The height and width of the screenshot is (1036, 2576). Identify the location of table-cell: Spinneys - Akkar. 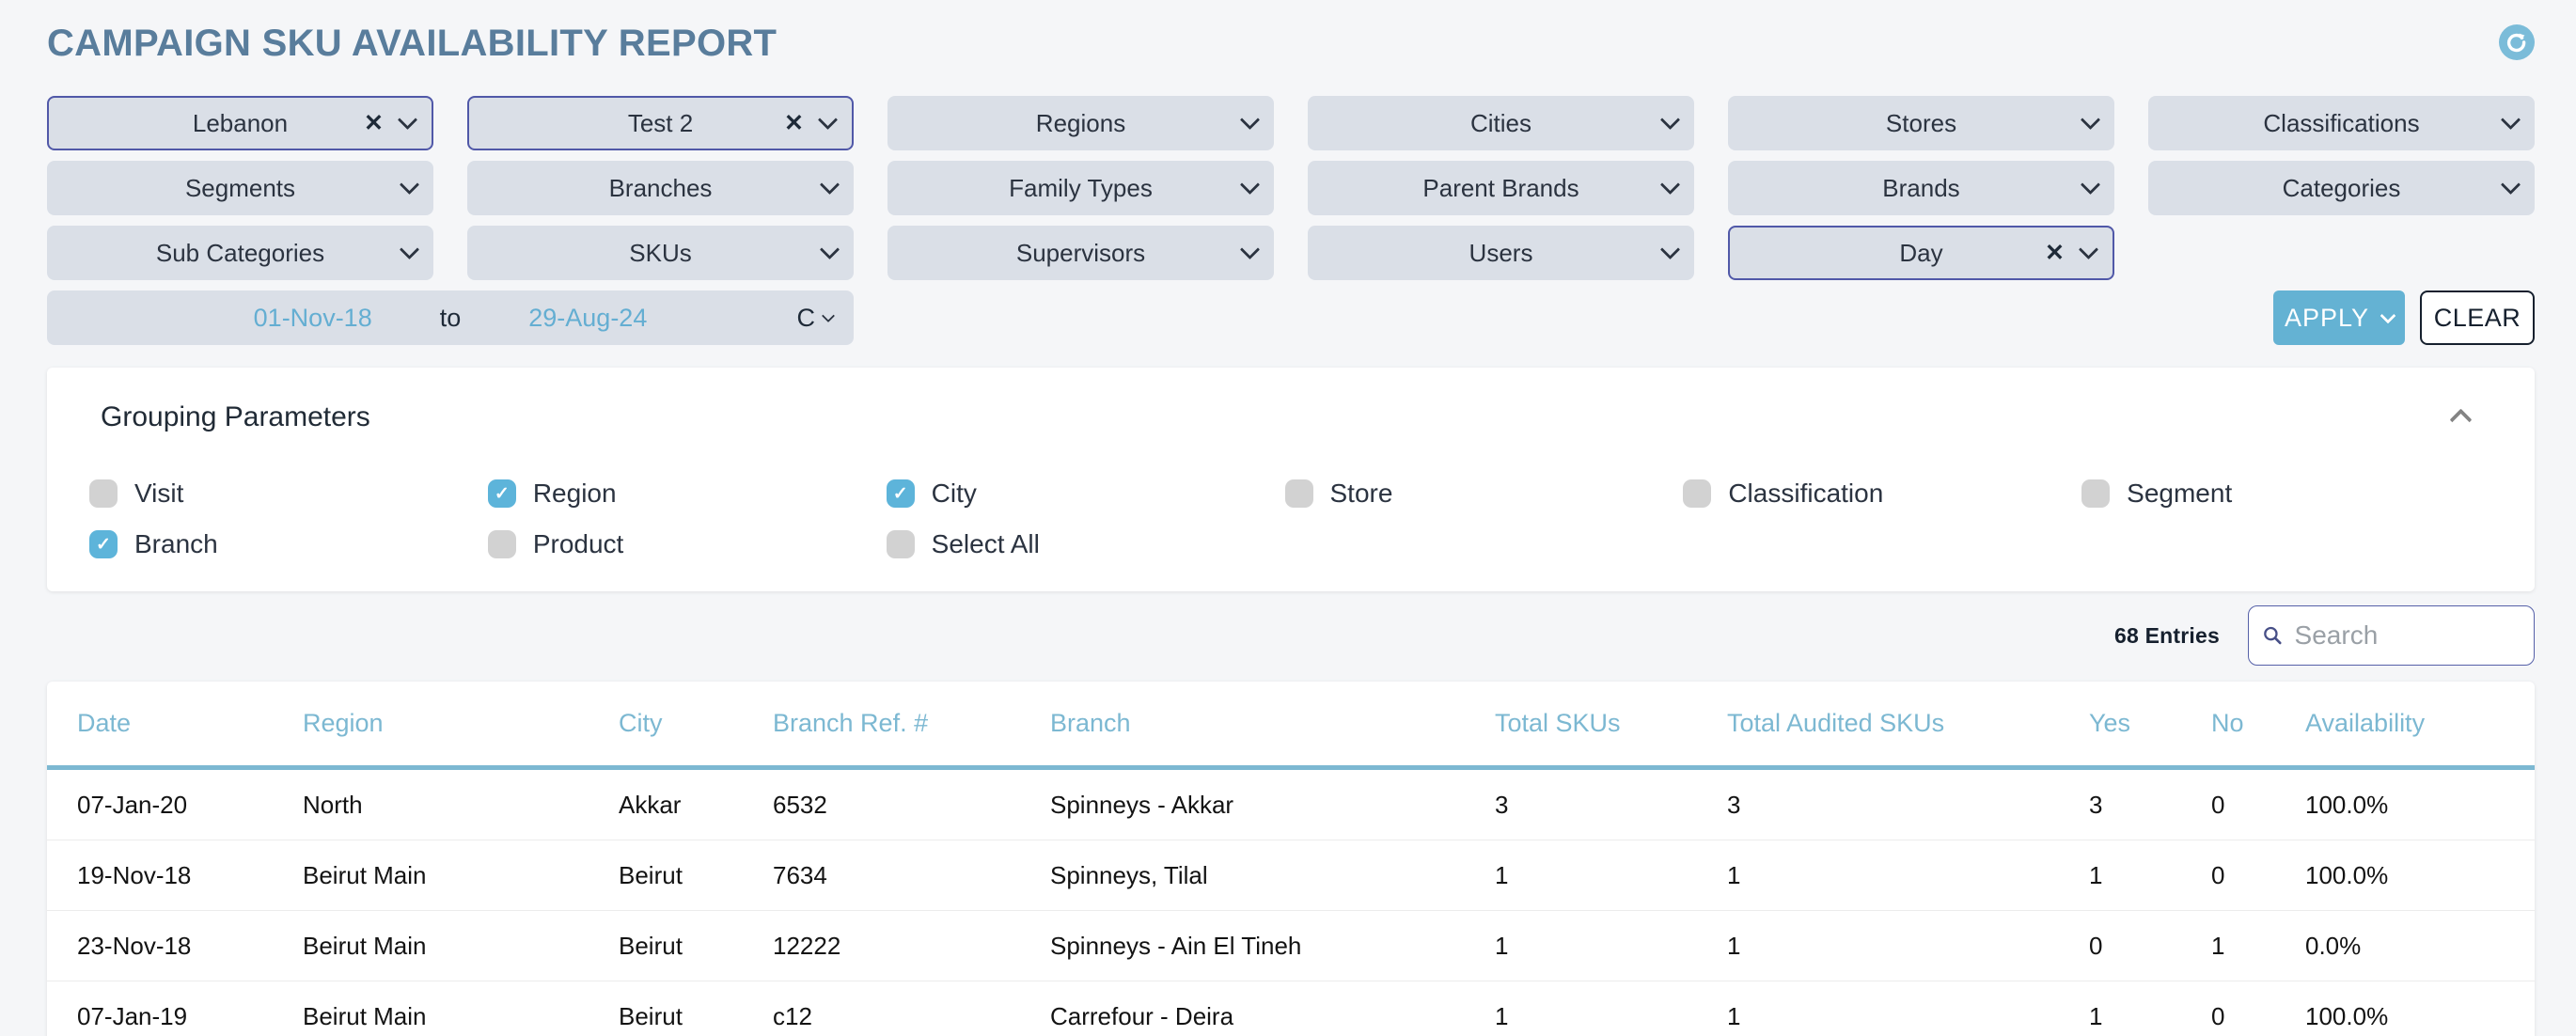
(1142, 804).